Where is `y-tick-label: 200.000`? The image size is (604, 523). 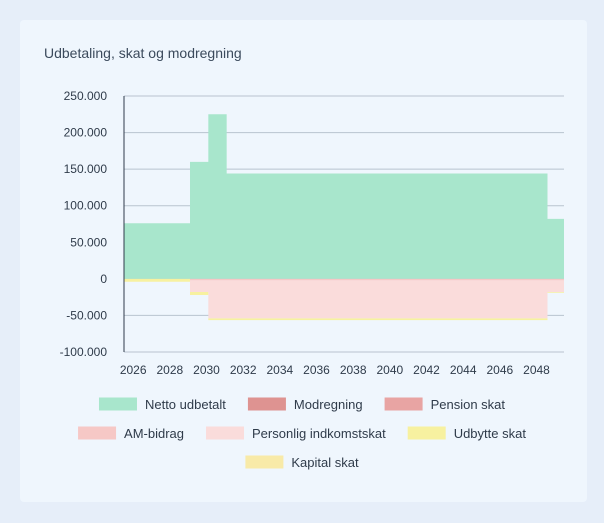 y-tick-label: 200.000 is located at coordinates (86, 133).